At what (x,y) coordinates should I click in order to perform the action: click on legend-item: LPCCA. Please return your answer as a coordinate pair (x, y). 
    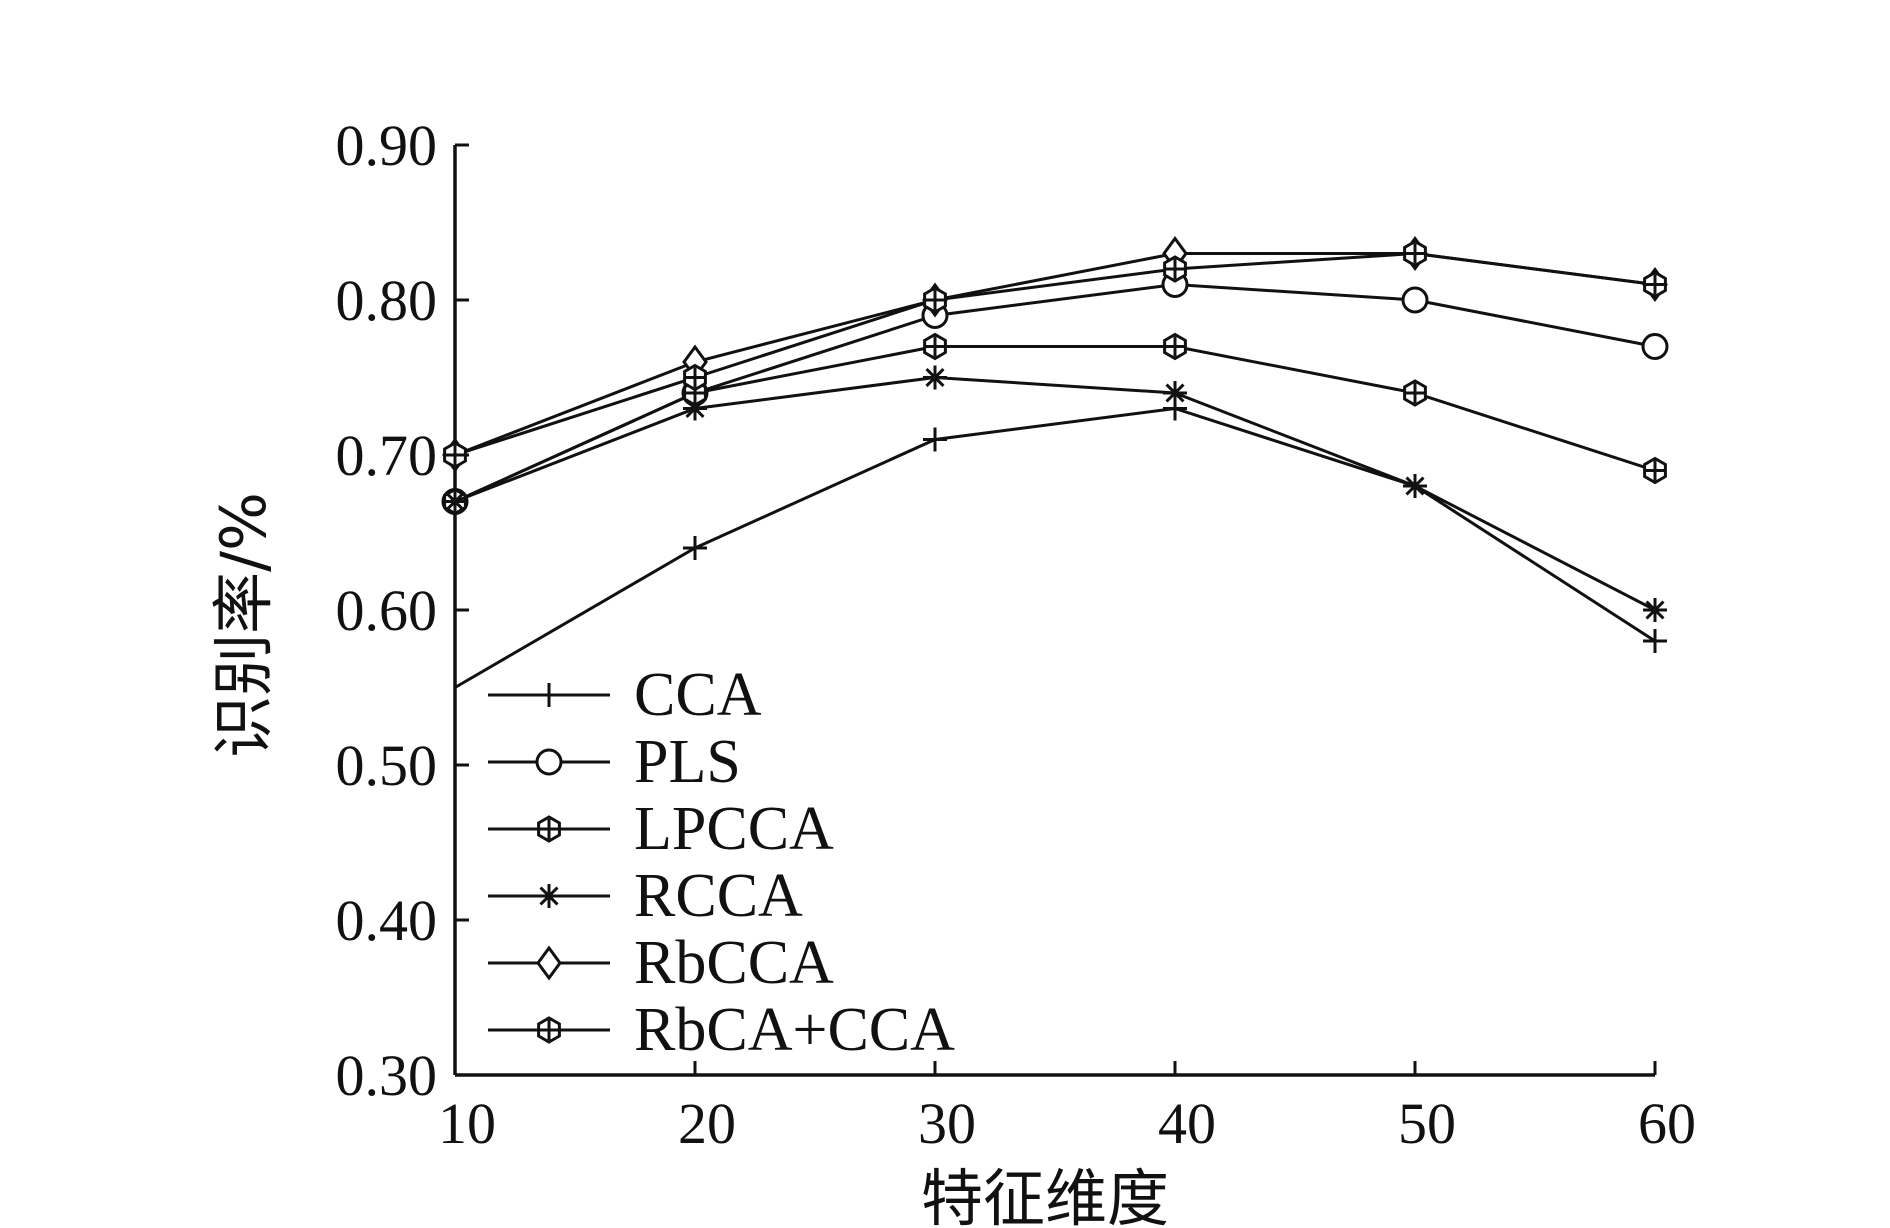
    Looking at the image, I should click on (661, 829).